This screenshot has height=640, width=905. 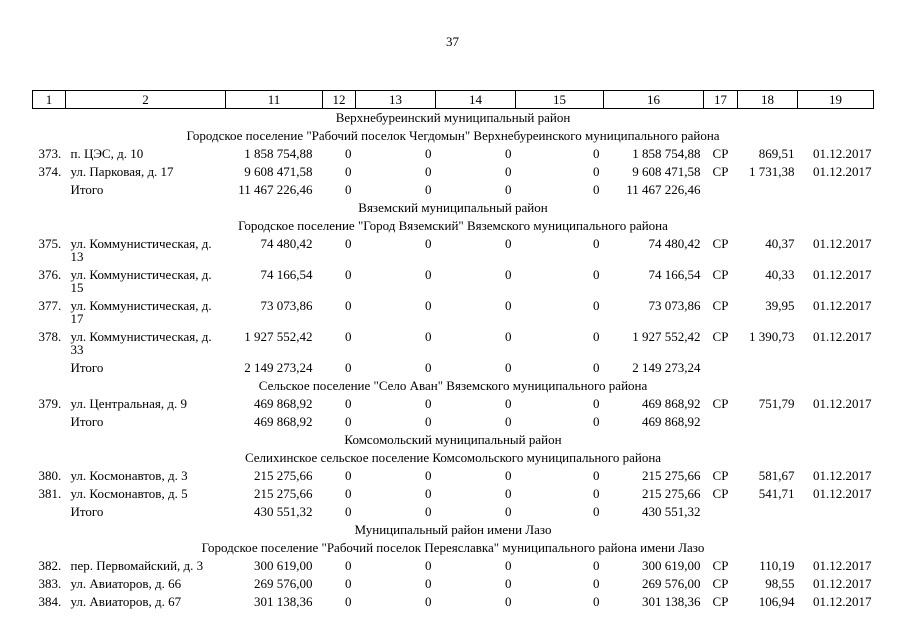 What do you see at coordinates (559, 99) in the screenshot?
I see `column-header: 15` at bounding box center [559, 99].